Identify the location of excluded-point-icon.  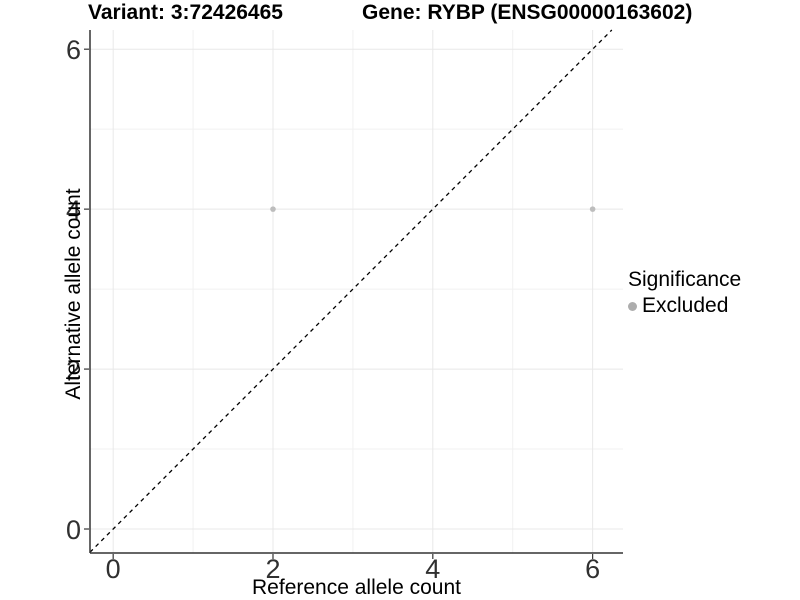
(632, 306).